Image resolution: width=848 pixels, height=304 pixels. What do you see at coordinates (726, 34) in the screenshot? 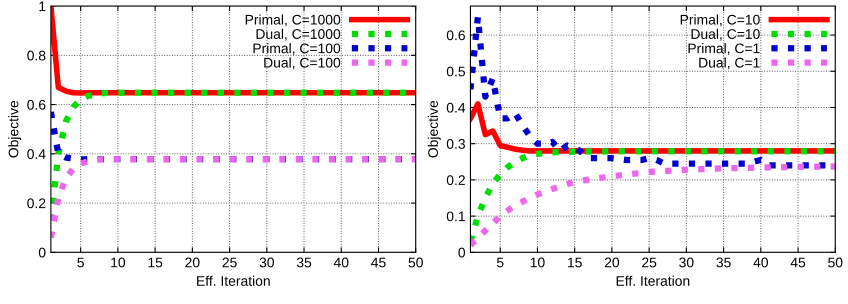
I see `legend-label: Dual, C=10` at bounding box center [726, 34].